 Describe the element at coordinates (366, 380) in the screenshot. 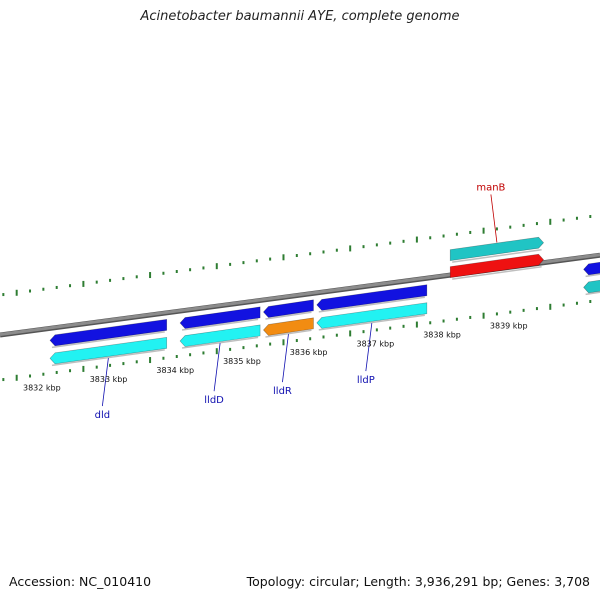

I see `gene-label-lldP: lldP` at that location.